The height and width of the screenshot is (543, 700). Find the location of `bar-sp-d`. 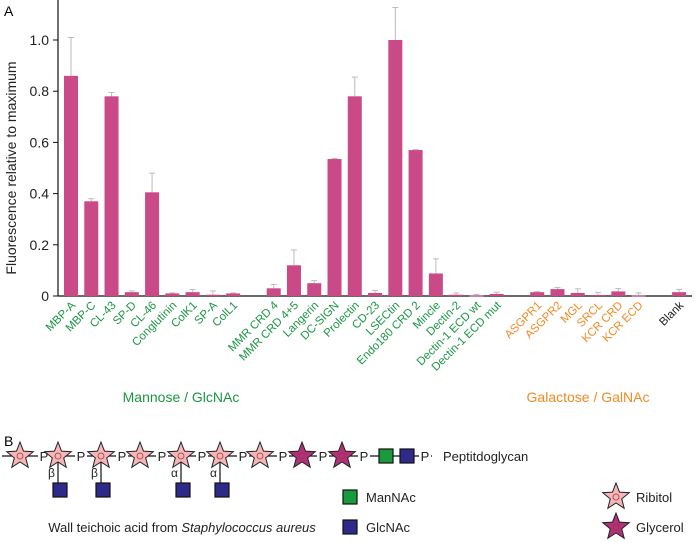

bar-sp-d is located at coordinates (131, 294).